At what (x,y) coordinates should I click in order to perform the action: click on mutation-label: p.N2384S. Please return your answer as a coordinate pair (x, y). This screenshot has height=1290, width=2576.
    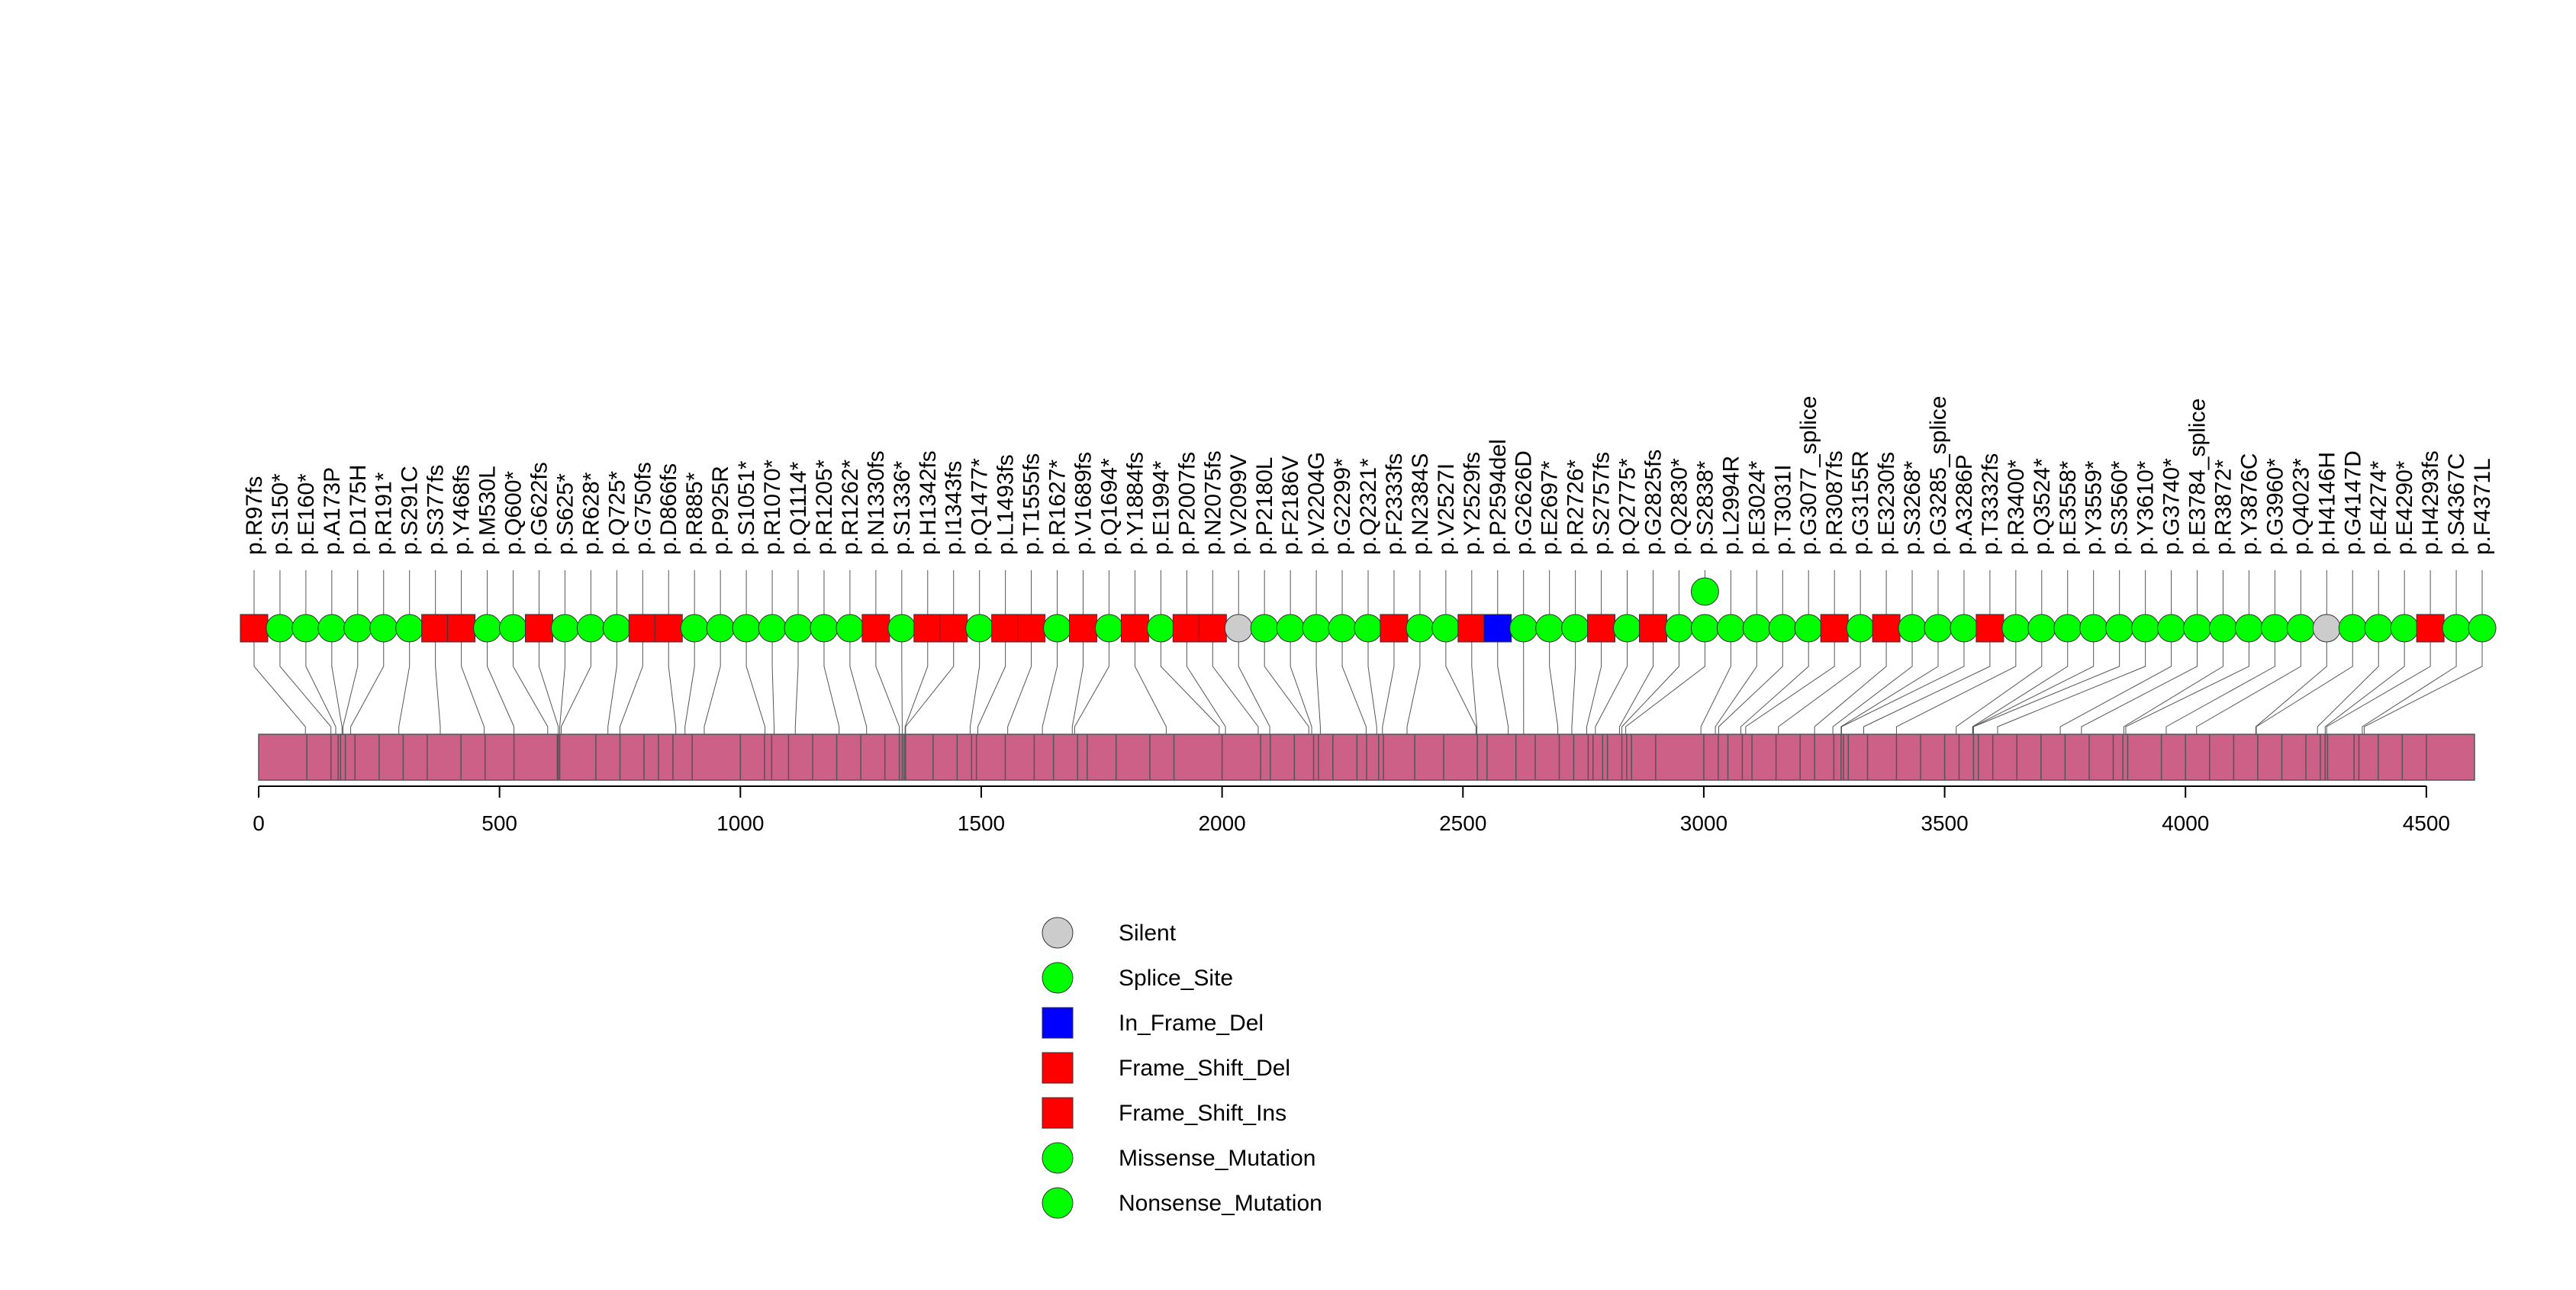
    Looking at the image, I should click on (1420, 504).